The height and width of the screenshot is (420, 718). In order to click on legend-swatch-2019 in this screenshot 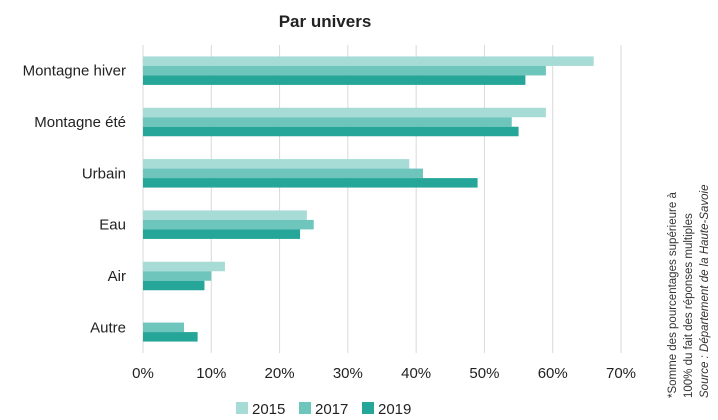, I will do `click(368, 408)`.